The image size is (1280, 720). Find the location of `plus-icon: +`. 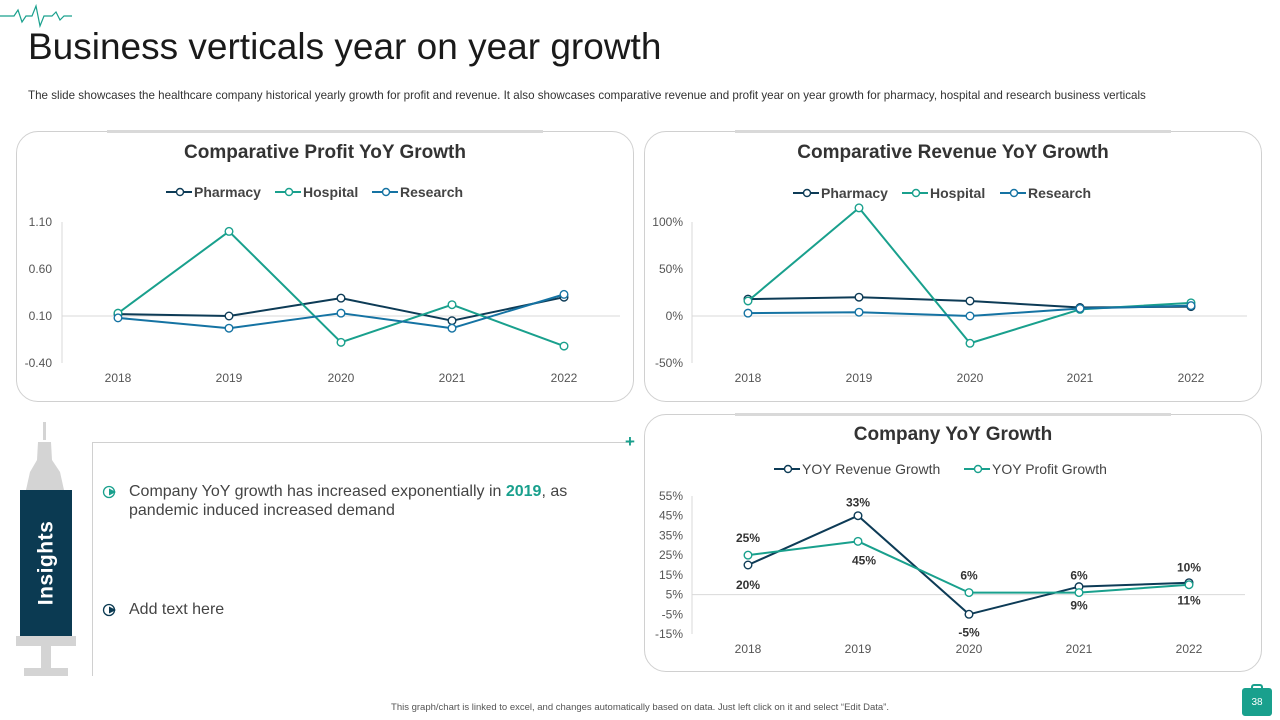

plus-icon: + is located at coordinates (630, 441).